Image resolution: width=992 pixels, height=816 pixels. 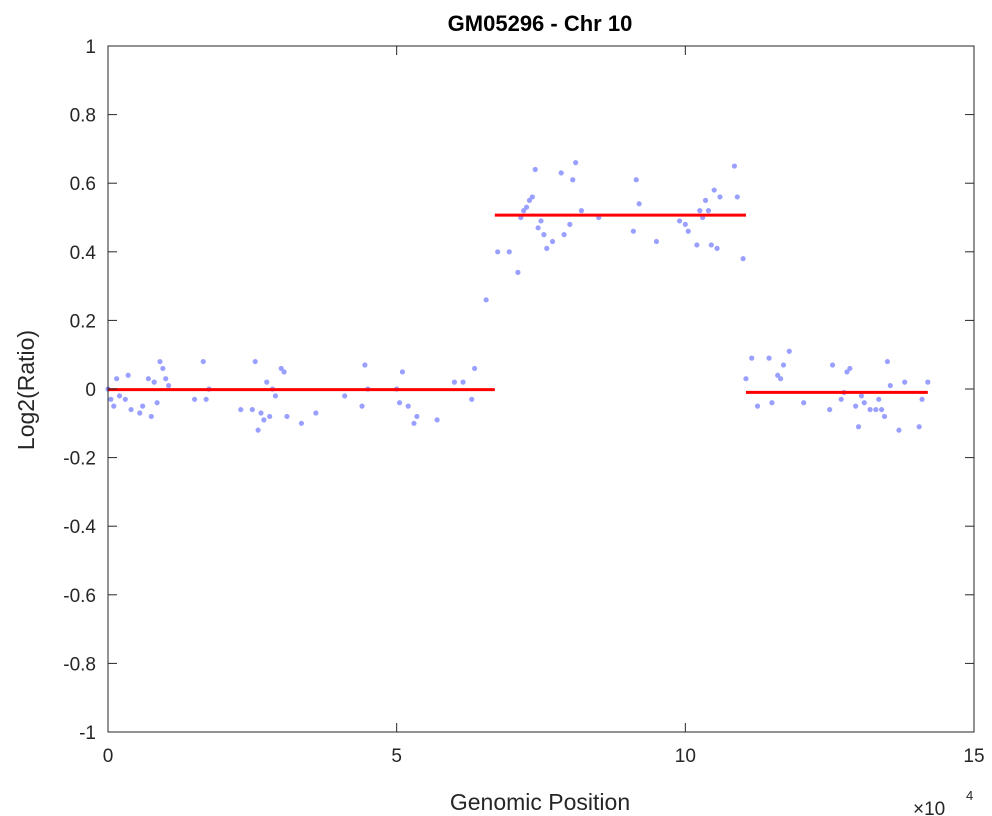 I want to click on y-axis-title: Log2(Ratio), so click(x=26, y=390).